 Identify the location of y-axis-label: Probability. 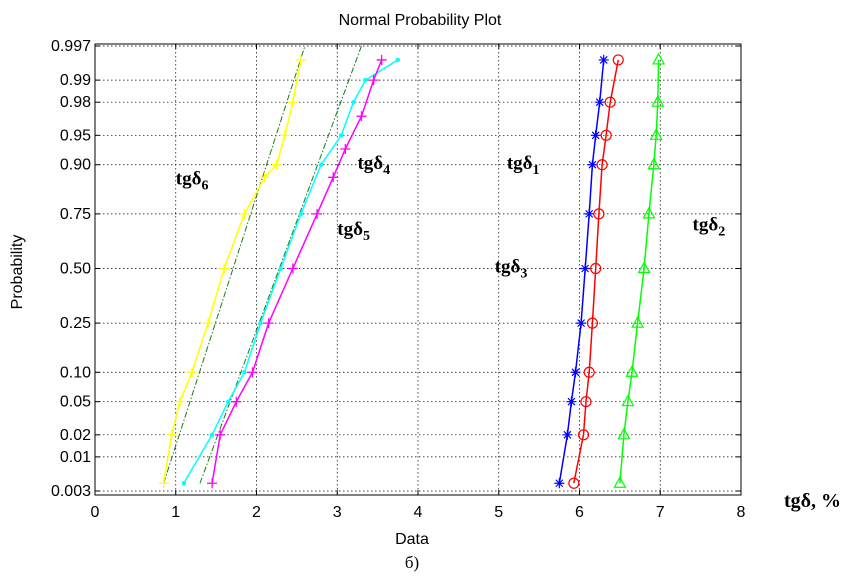
(17, 272).